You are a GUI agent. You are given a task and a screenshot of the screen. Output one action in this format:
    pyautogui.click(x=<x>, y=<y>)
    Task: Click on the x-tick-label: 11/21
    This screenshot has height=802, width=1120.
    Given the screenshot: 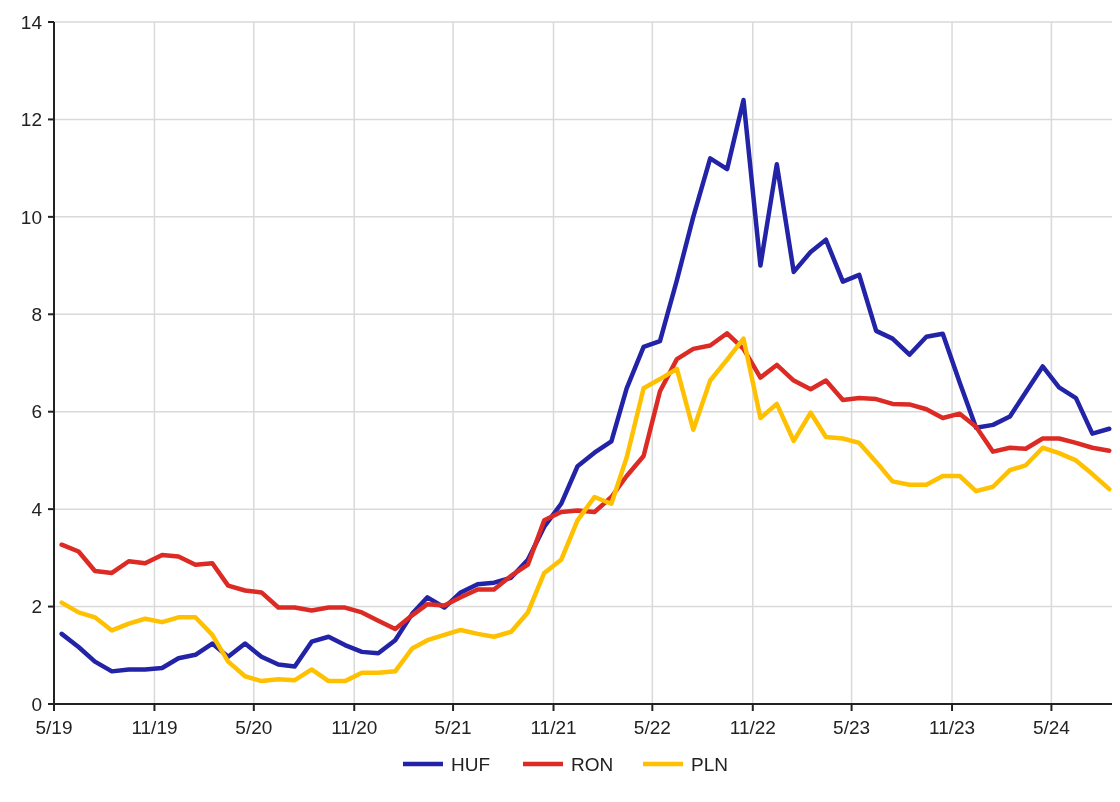 What is the action you would take?
    pyautogui.click(x=553, y=727)
    